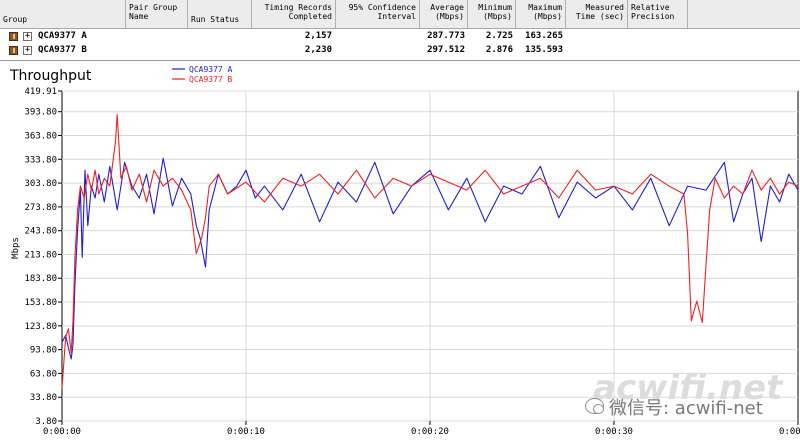 This screenshot has height=441, width=800. Describe the element at coordinates (40, 160) in the screenshot. I see `y-tick-label: 333.80` at that location.